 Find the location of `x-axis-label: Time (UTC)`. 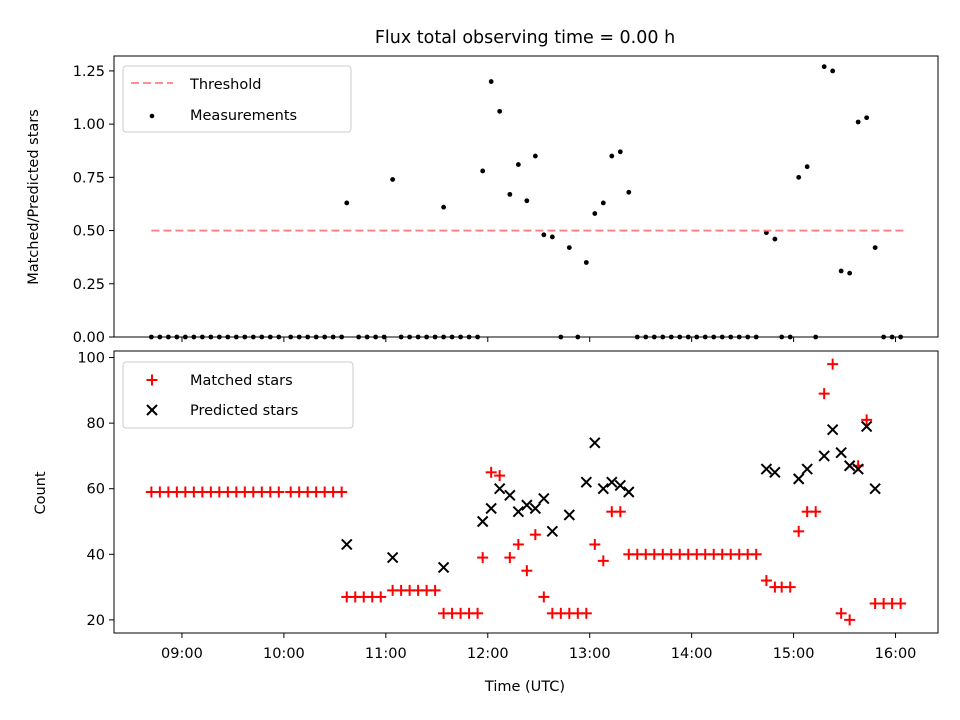

x-axis-label: Time (UTC) is located at coordinates (524, 687).